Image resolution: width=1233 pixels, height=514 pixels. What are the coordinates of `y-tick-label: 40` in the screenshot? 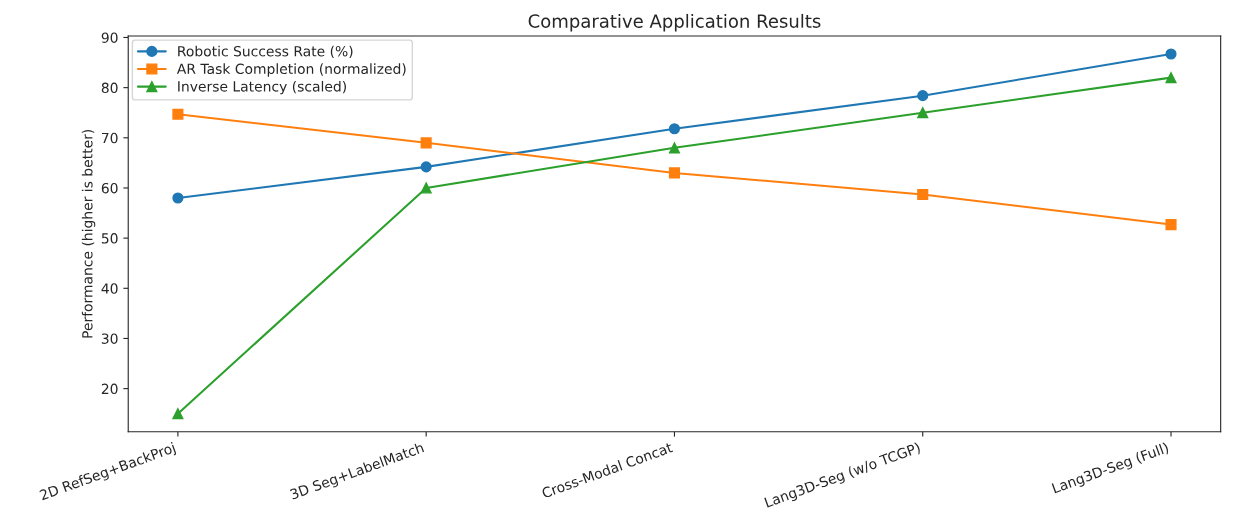 It's located at (109, 288).